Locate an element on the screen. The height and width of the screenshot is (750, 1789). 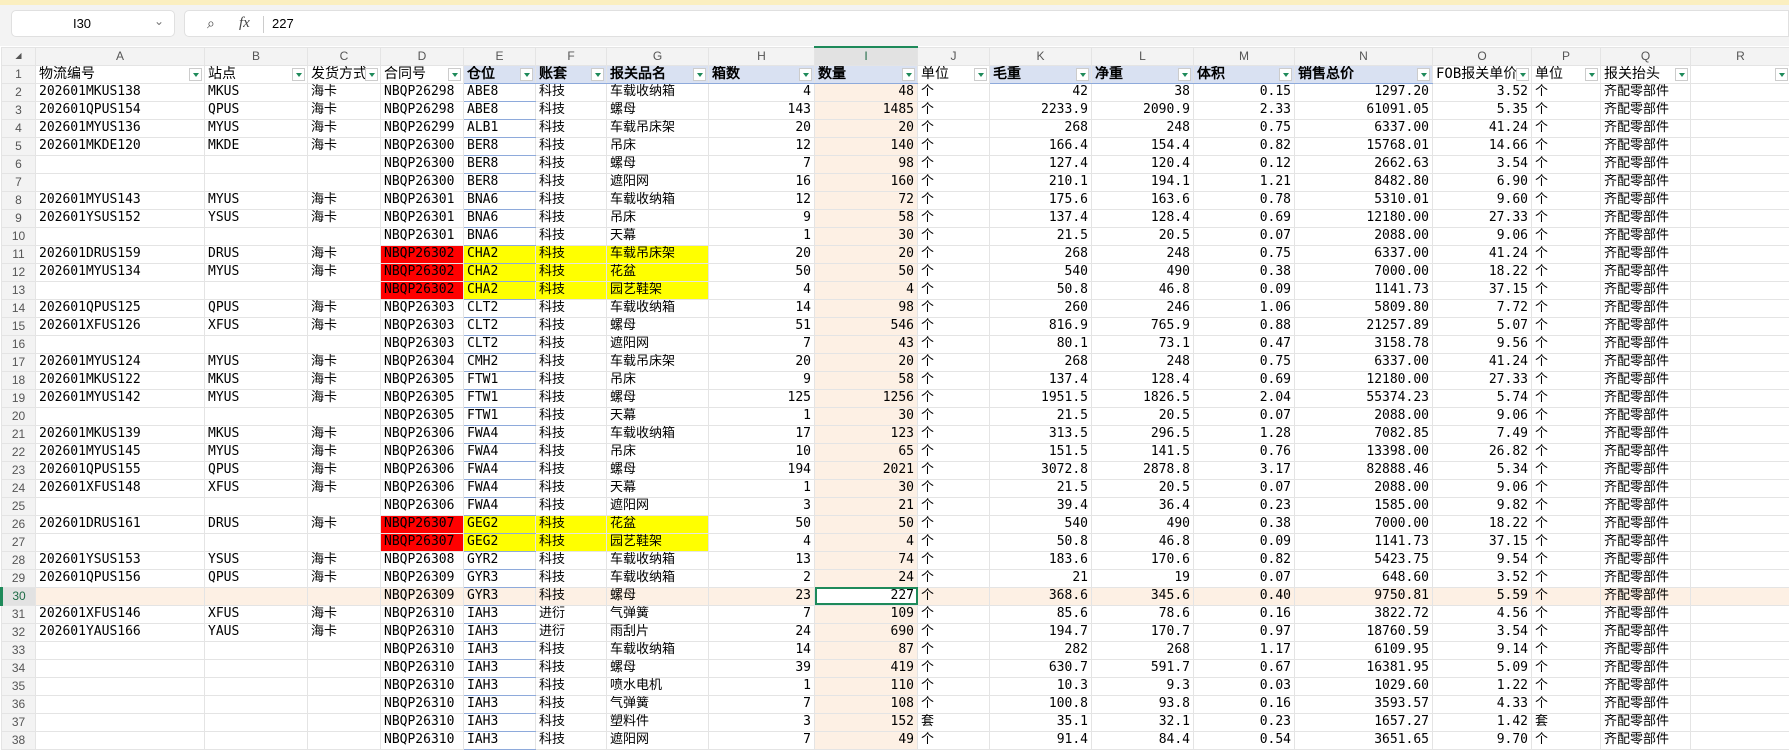
cell: 202601YSUS152 is located at coordinates (120, 218).